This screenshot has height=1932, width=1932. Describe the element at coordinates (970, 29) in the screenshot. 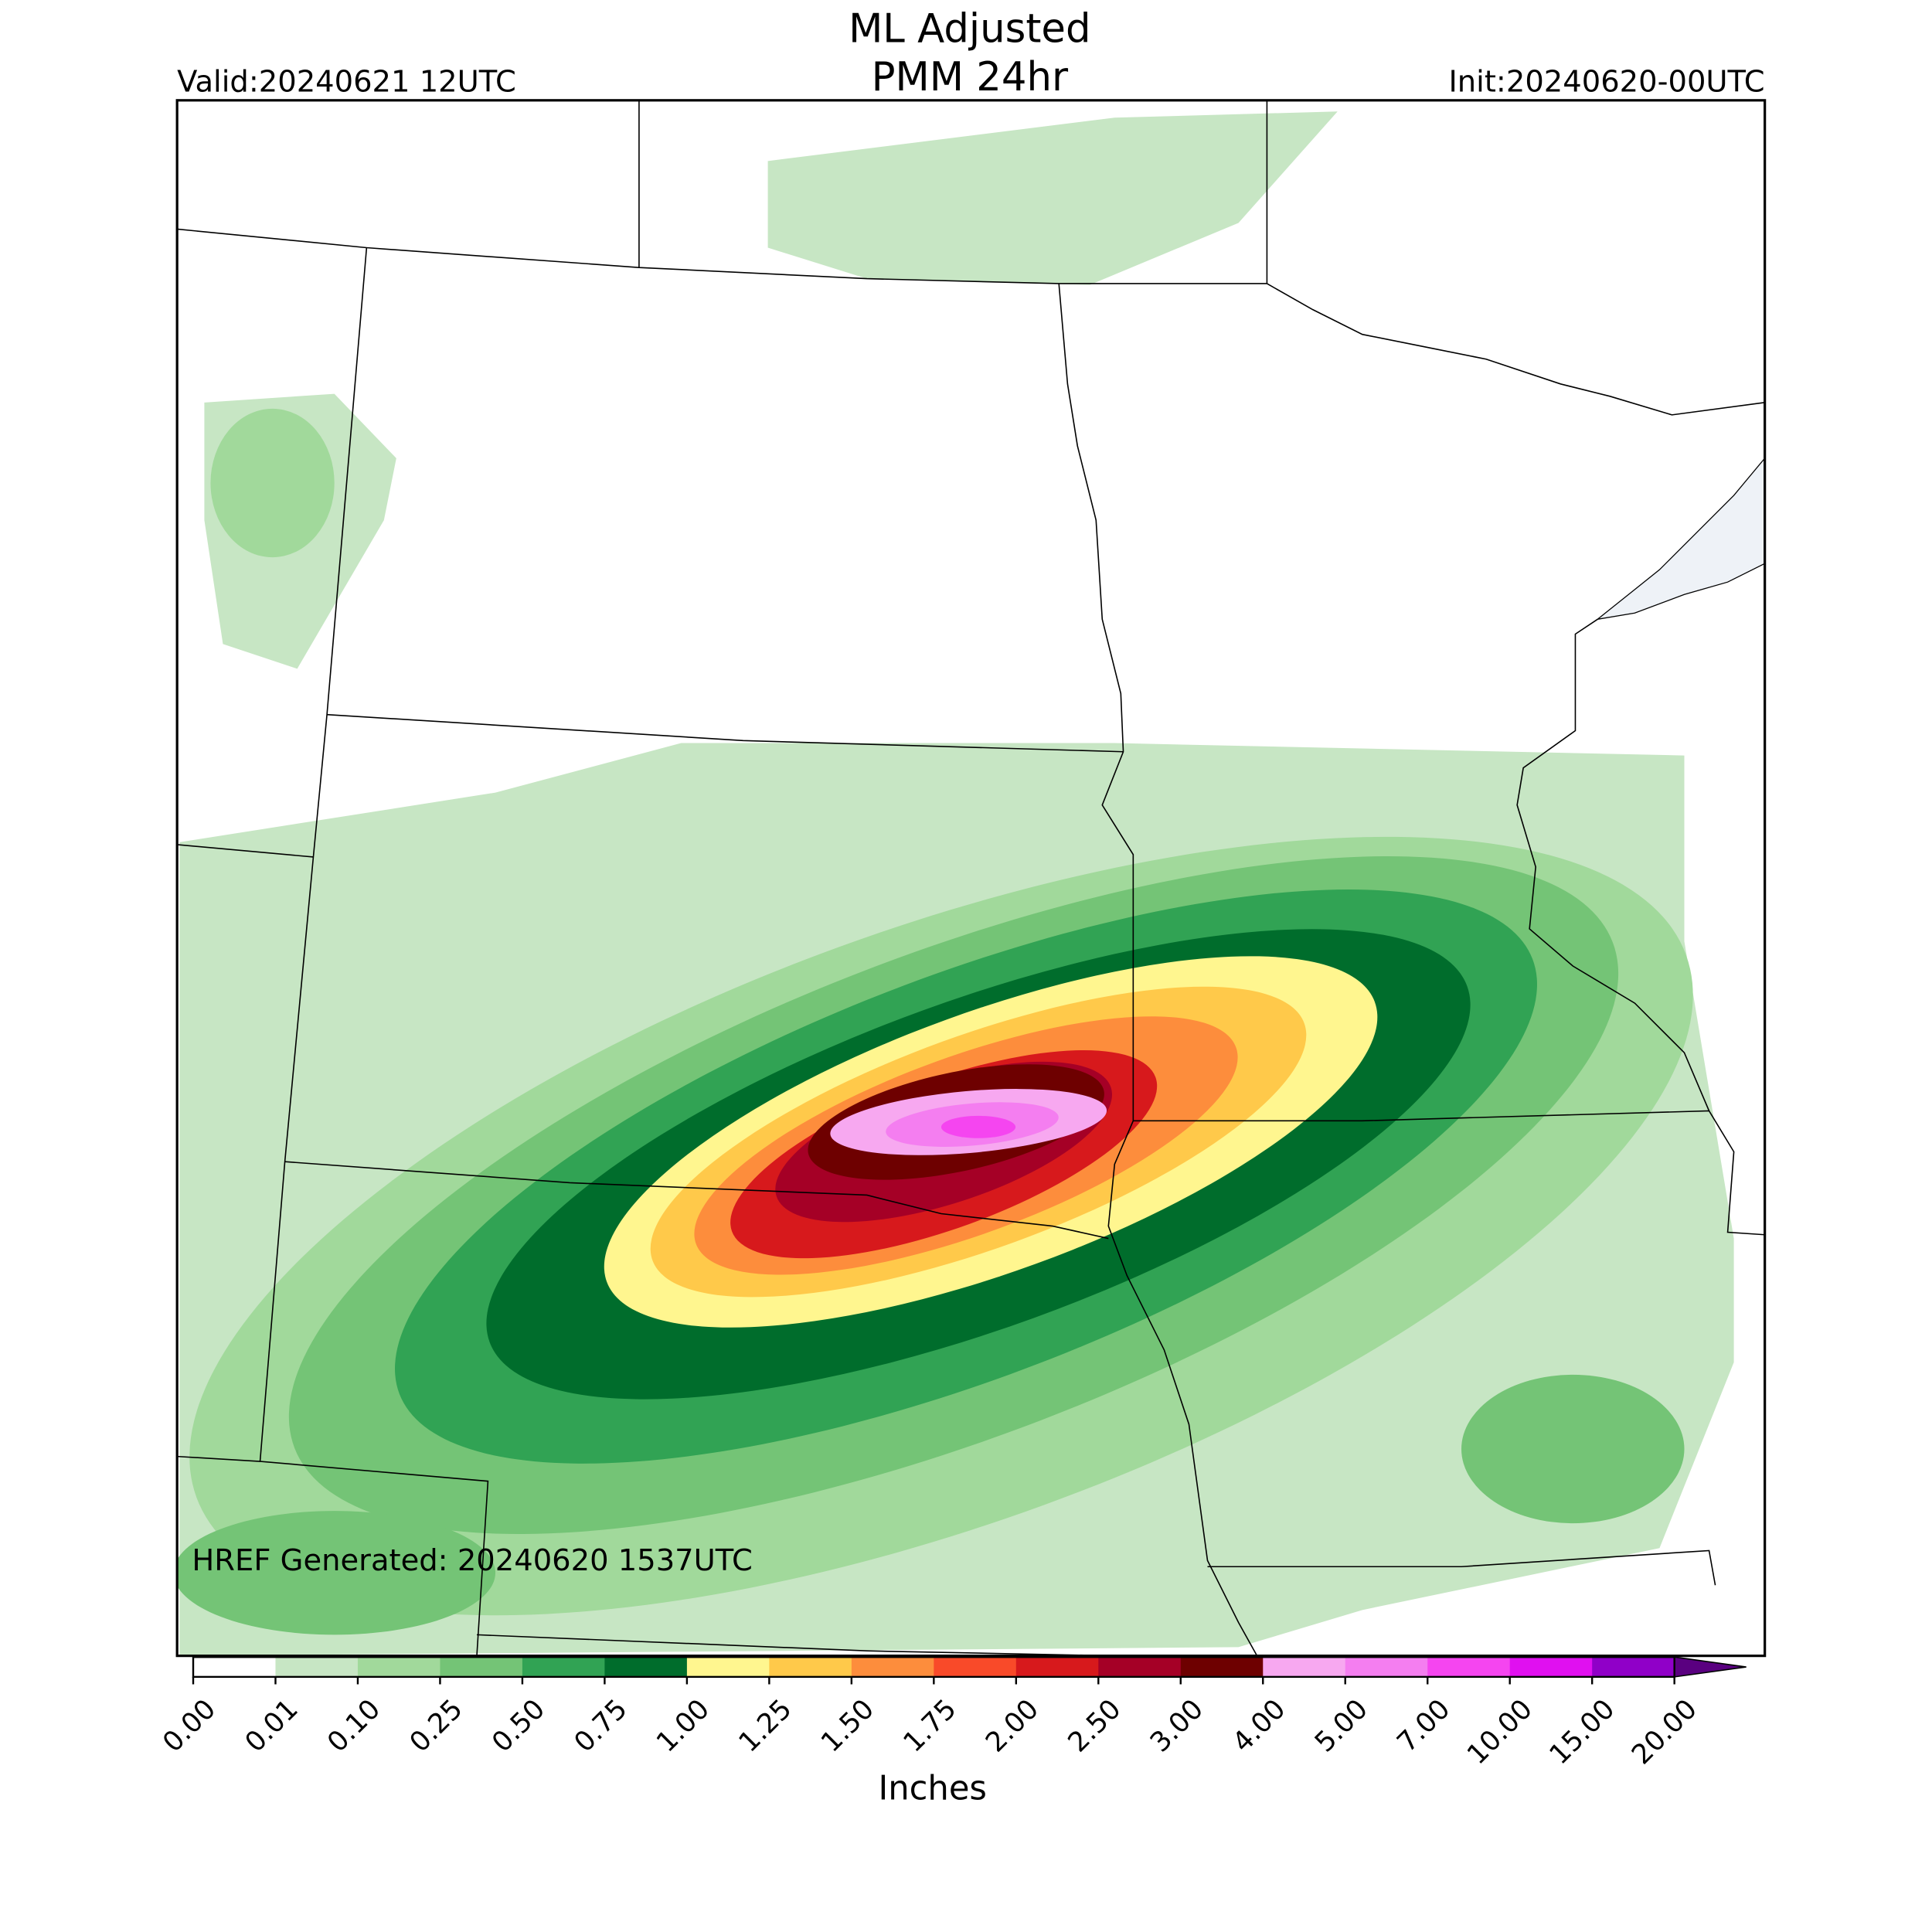

I see `title-line: ML Adjusted` at that location.